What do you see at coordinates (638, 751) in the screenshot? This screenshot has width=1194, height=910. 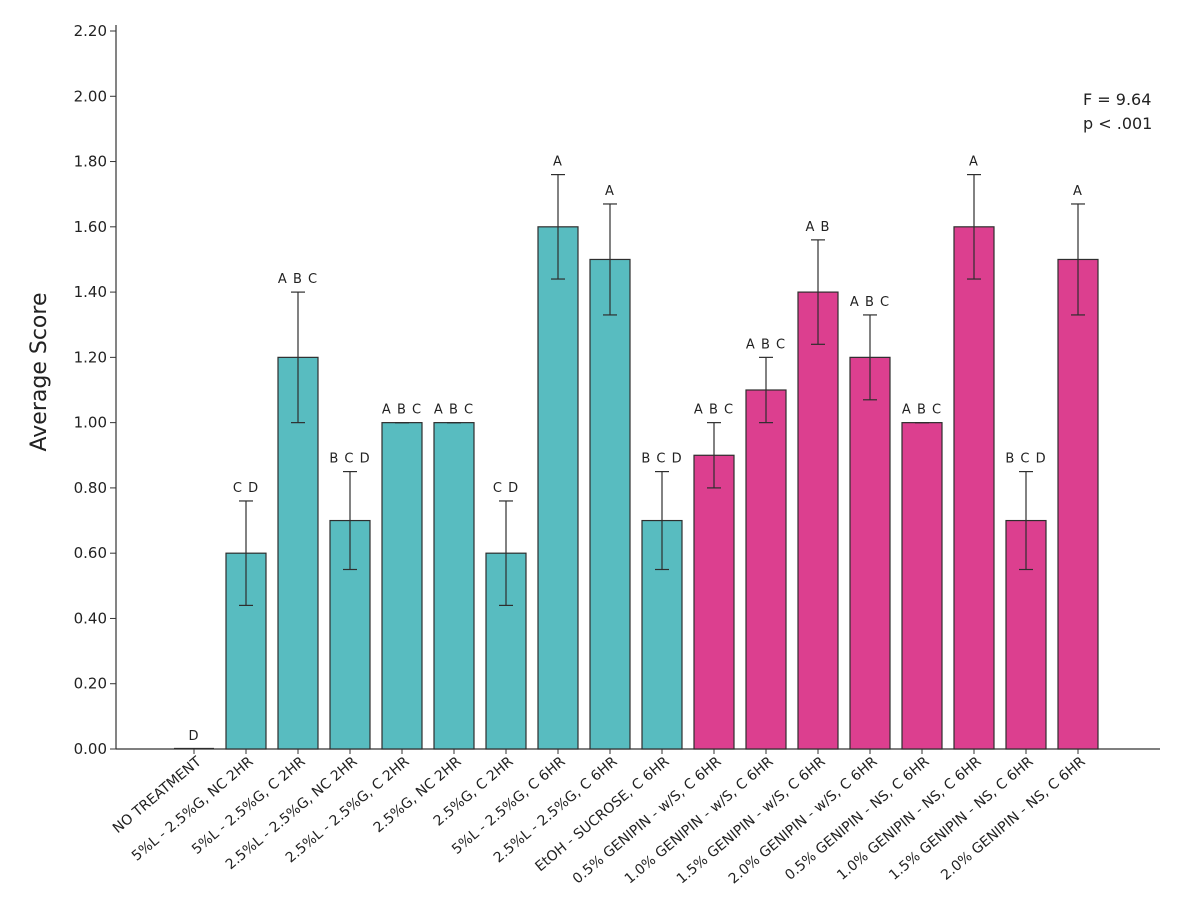 I see `x-axis` at bounding box center [638, 751].